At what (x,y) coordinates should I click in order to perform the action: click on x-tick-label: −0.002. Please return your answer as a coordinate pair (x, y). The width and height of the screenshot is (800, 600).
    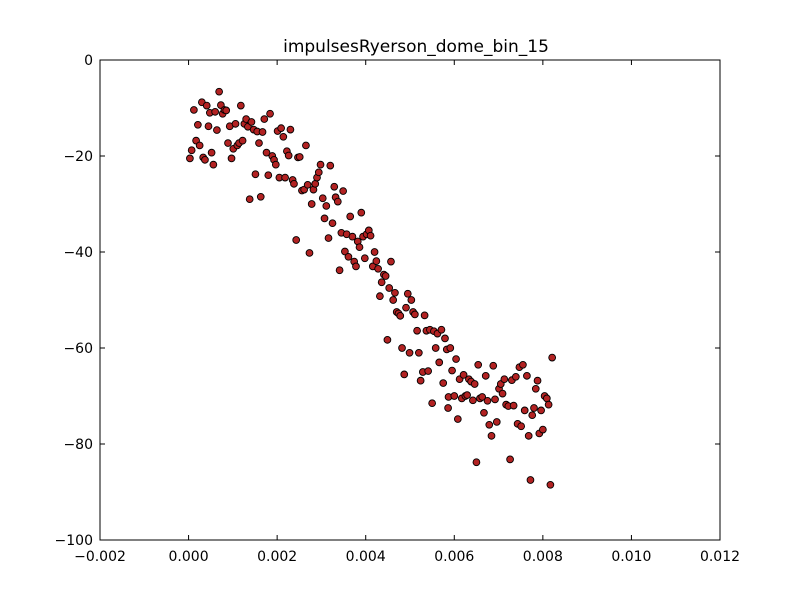
    Looking at the image, I should click on (100, 557).